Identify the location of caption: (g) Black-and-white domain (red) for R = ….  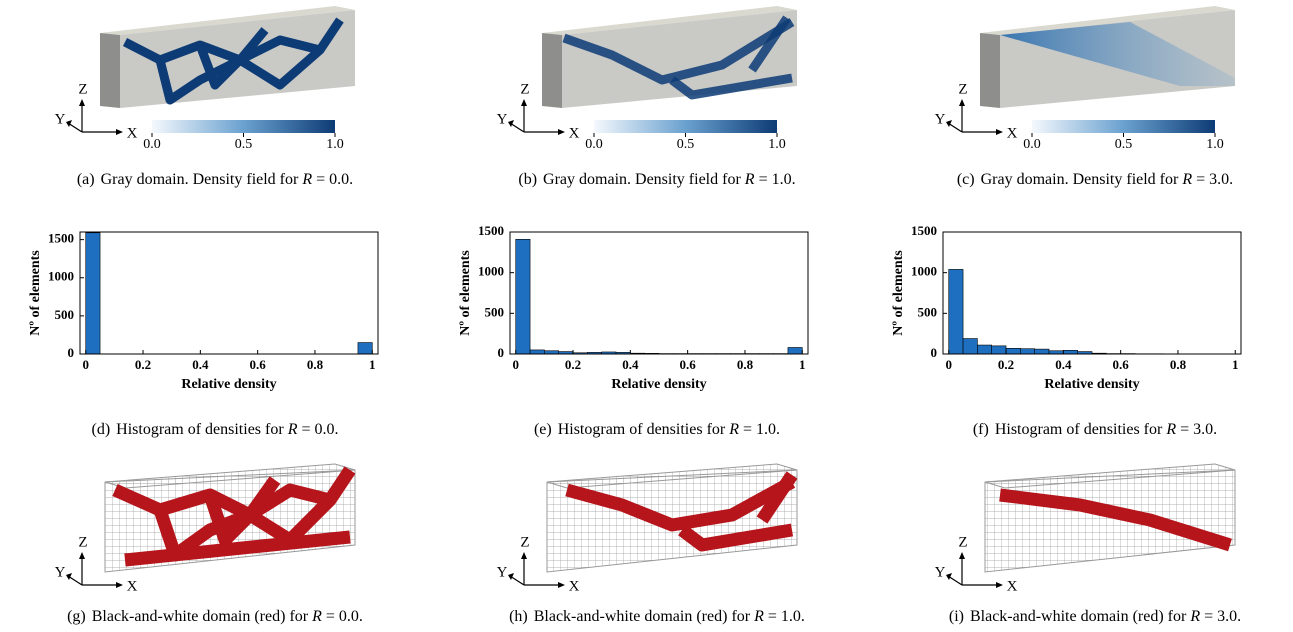
(215, 616).